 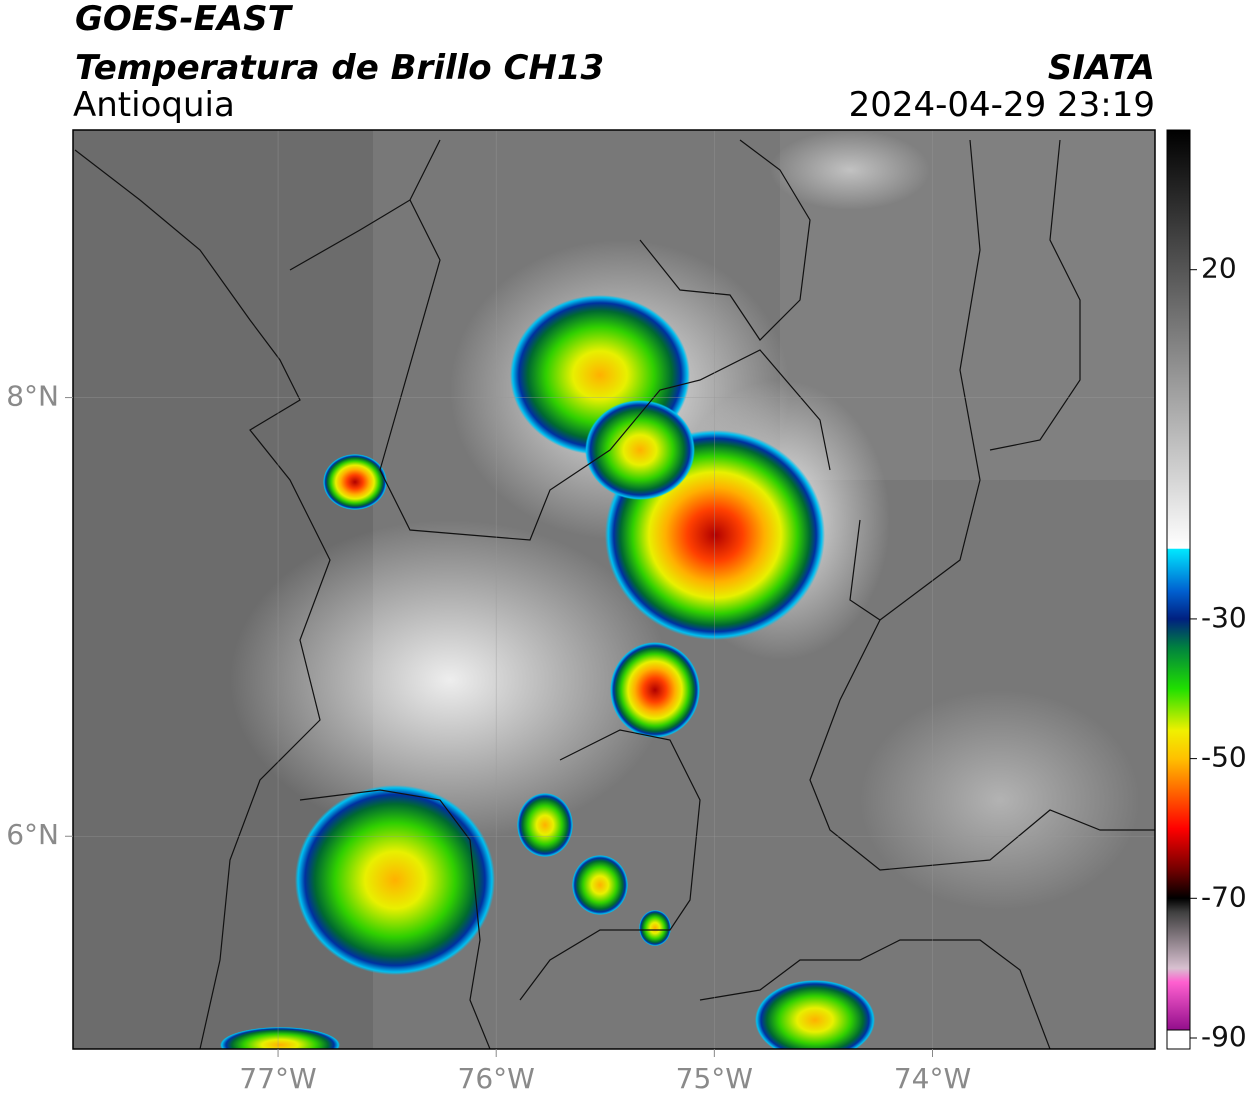 I want to click on colorbar-tick-label: -90, so click(x=1224, y=1036).